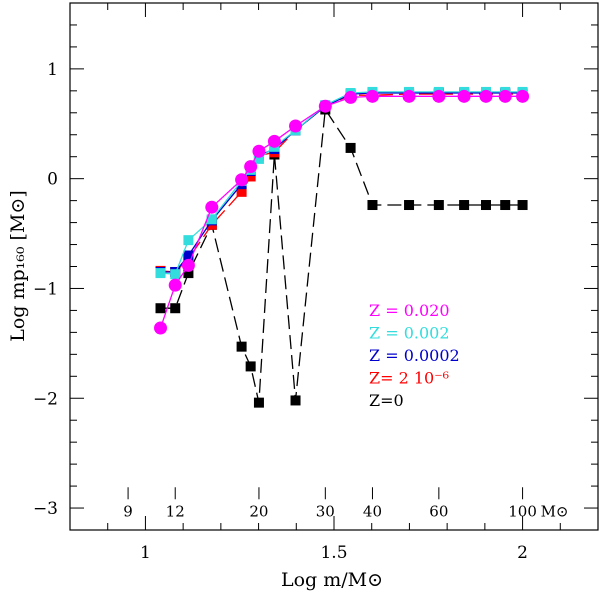 Image resolution: width=600 pixels, height=597 pixels. I want to click on legend-entry: Z = 0.002, so click(409, 333).